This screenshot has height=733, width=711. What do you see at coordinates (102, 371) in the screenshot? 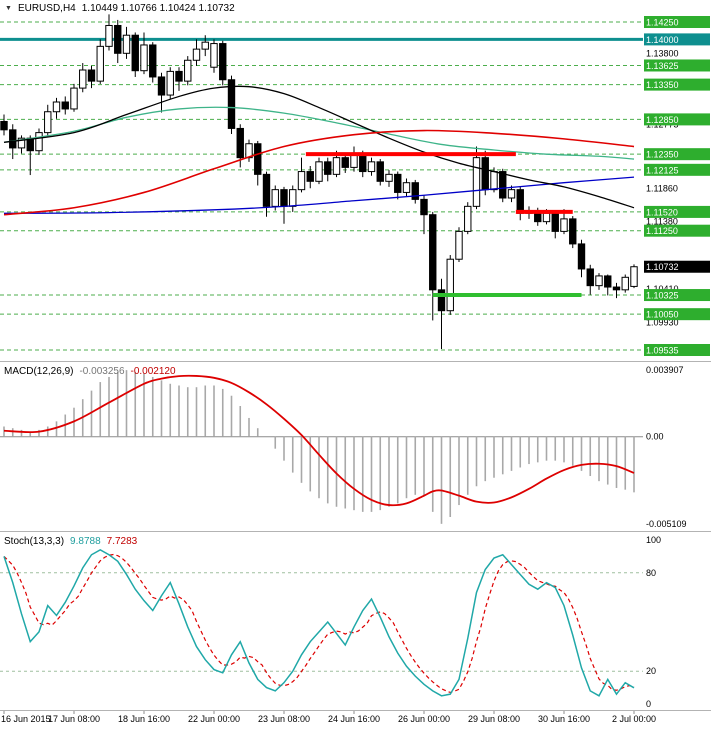
I see `macd-main-value: -0.003256` at bounding box center [102, 371].